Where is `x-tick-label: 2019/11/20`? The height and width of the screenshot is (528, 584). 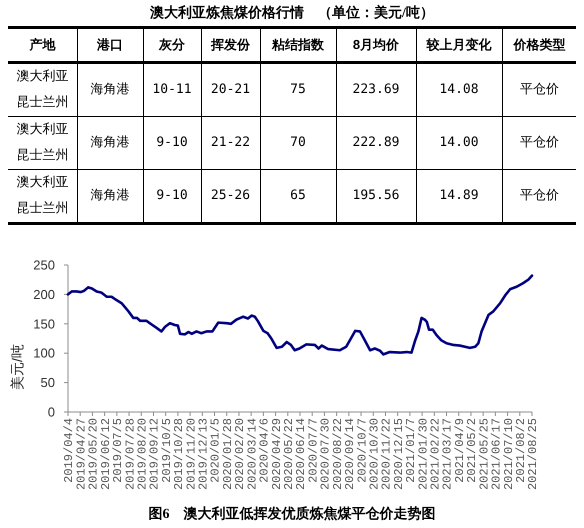 x-tick-label: 2019/11/20 is located at coordinates (191, 454).